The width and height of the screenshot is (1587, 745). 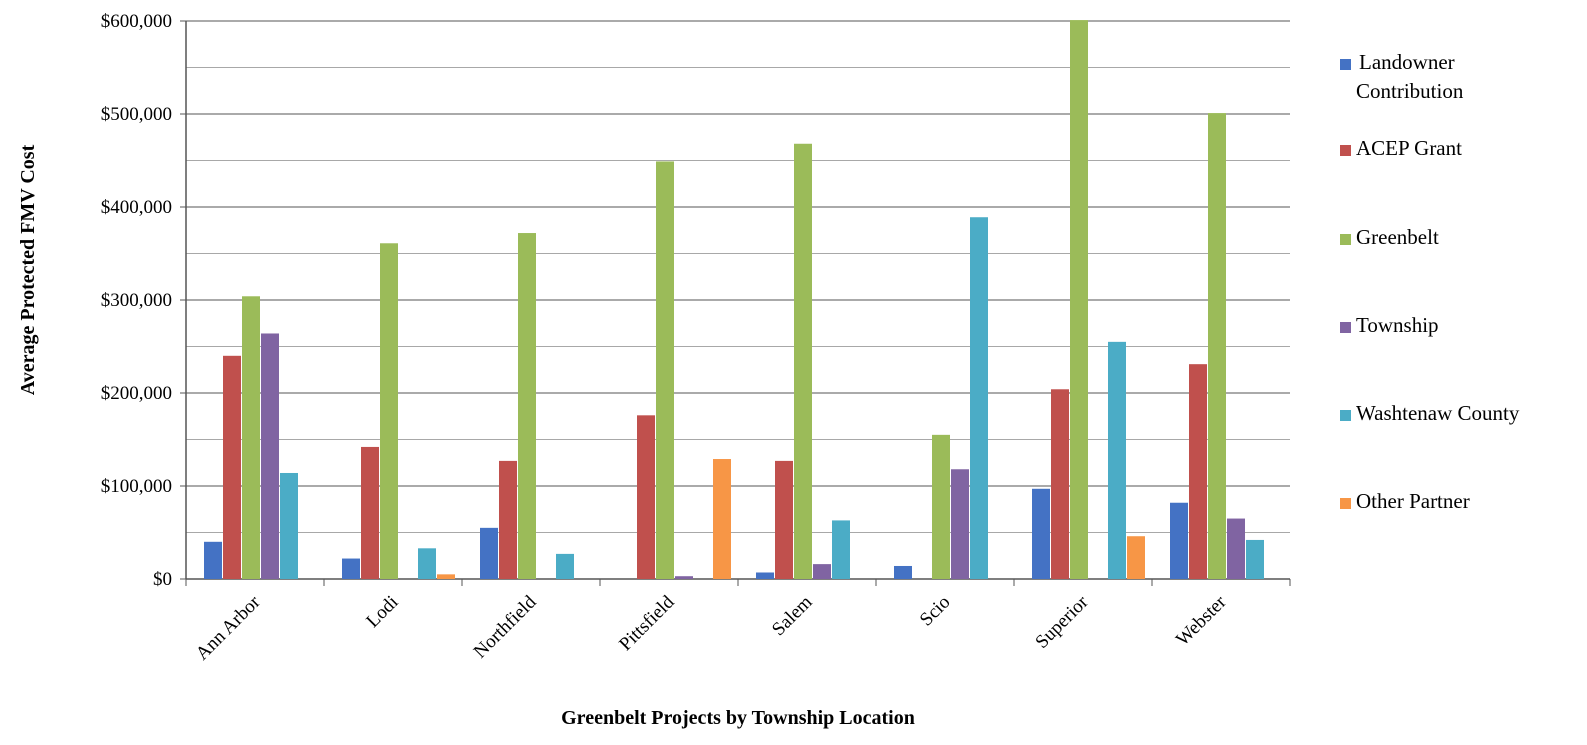 I want to click on legend-label: ACEP Grant, so click(x=1409, y=148).